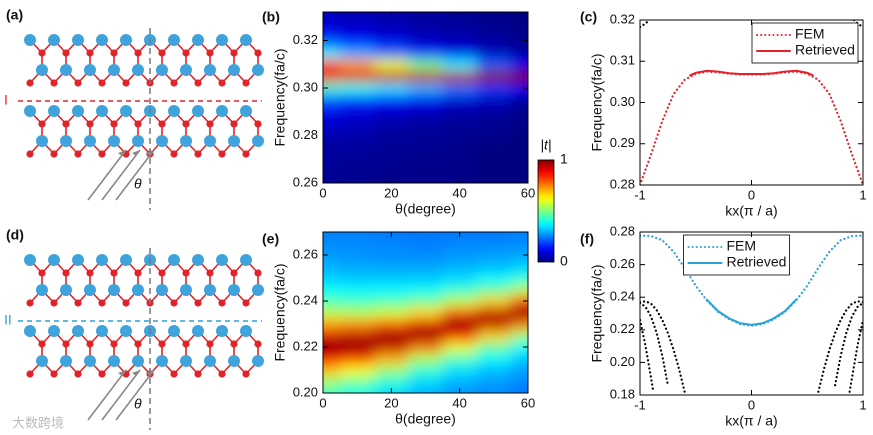 The height and width of the screenshot is (435, 873). Describe the element at coordinates (459, 192) in the screenshot. I see `x-tick-label: 40` at that location.